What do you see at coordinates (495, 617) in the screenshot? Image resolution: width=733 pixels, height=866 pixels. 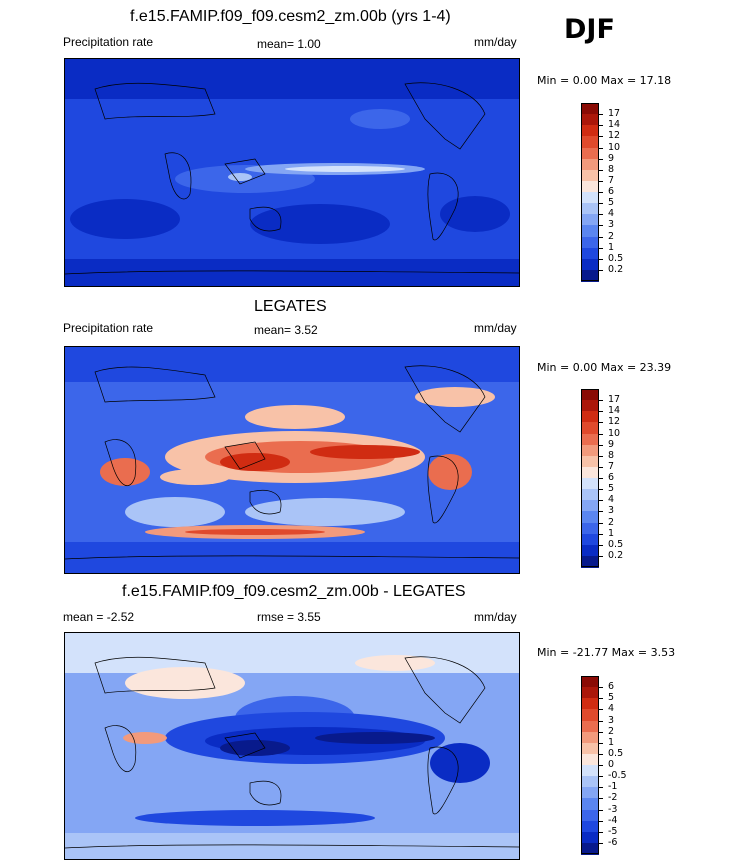 I see `panel-3-units-label: mm/day` at bounding box center [495, 617].